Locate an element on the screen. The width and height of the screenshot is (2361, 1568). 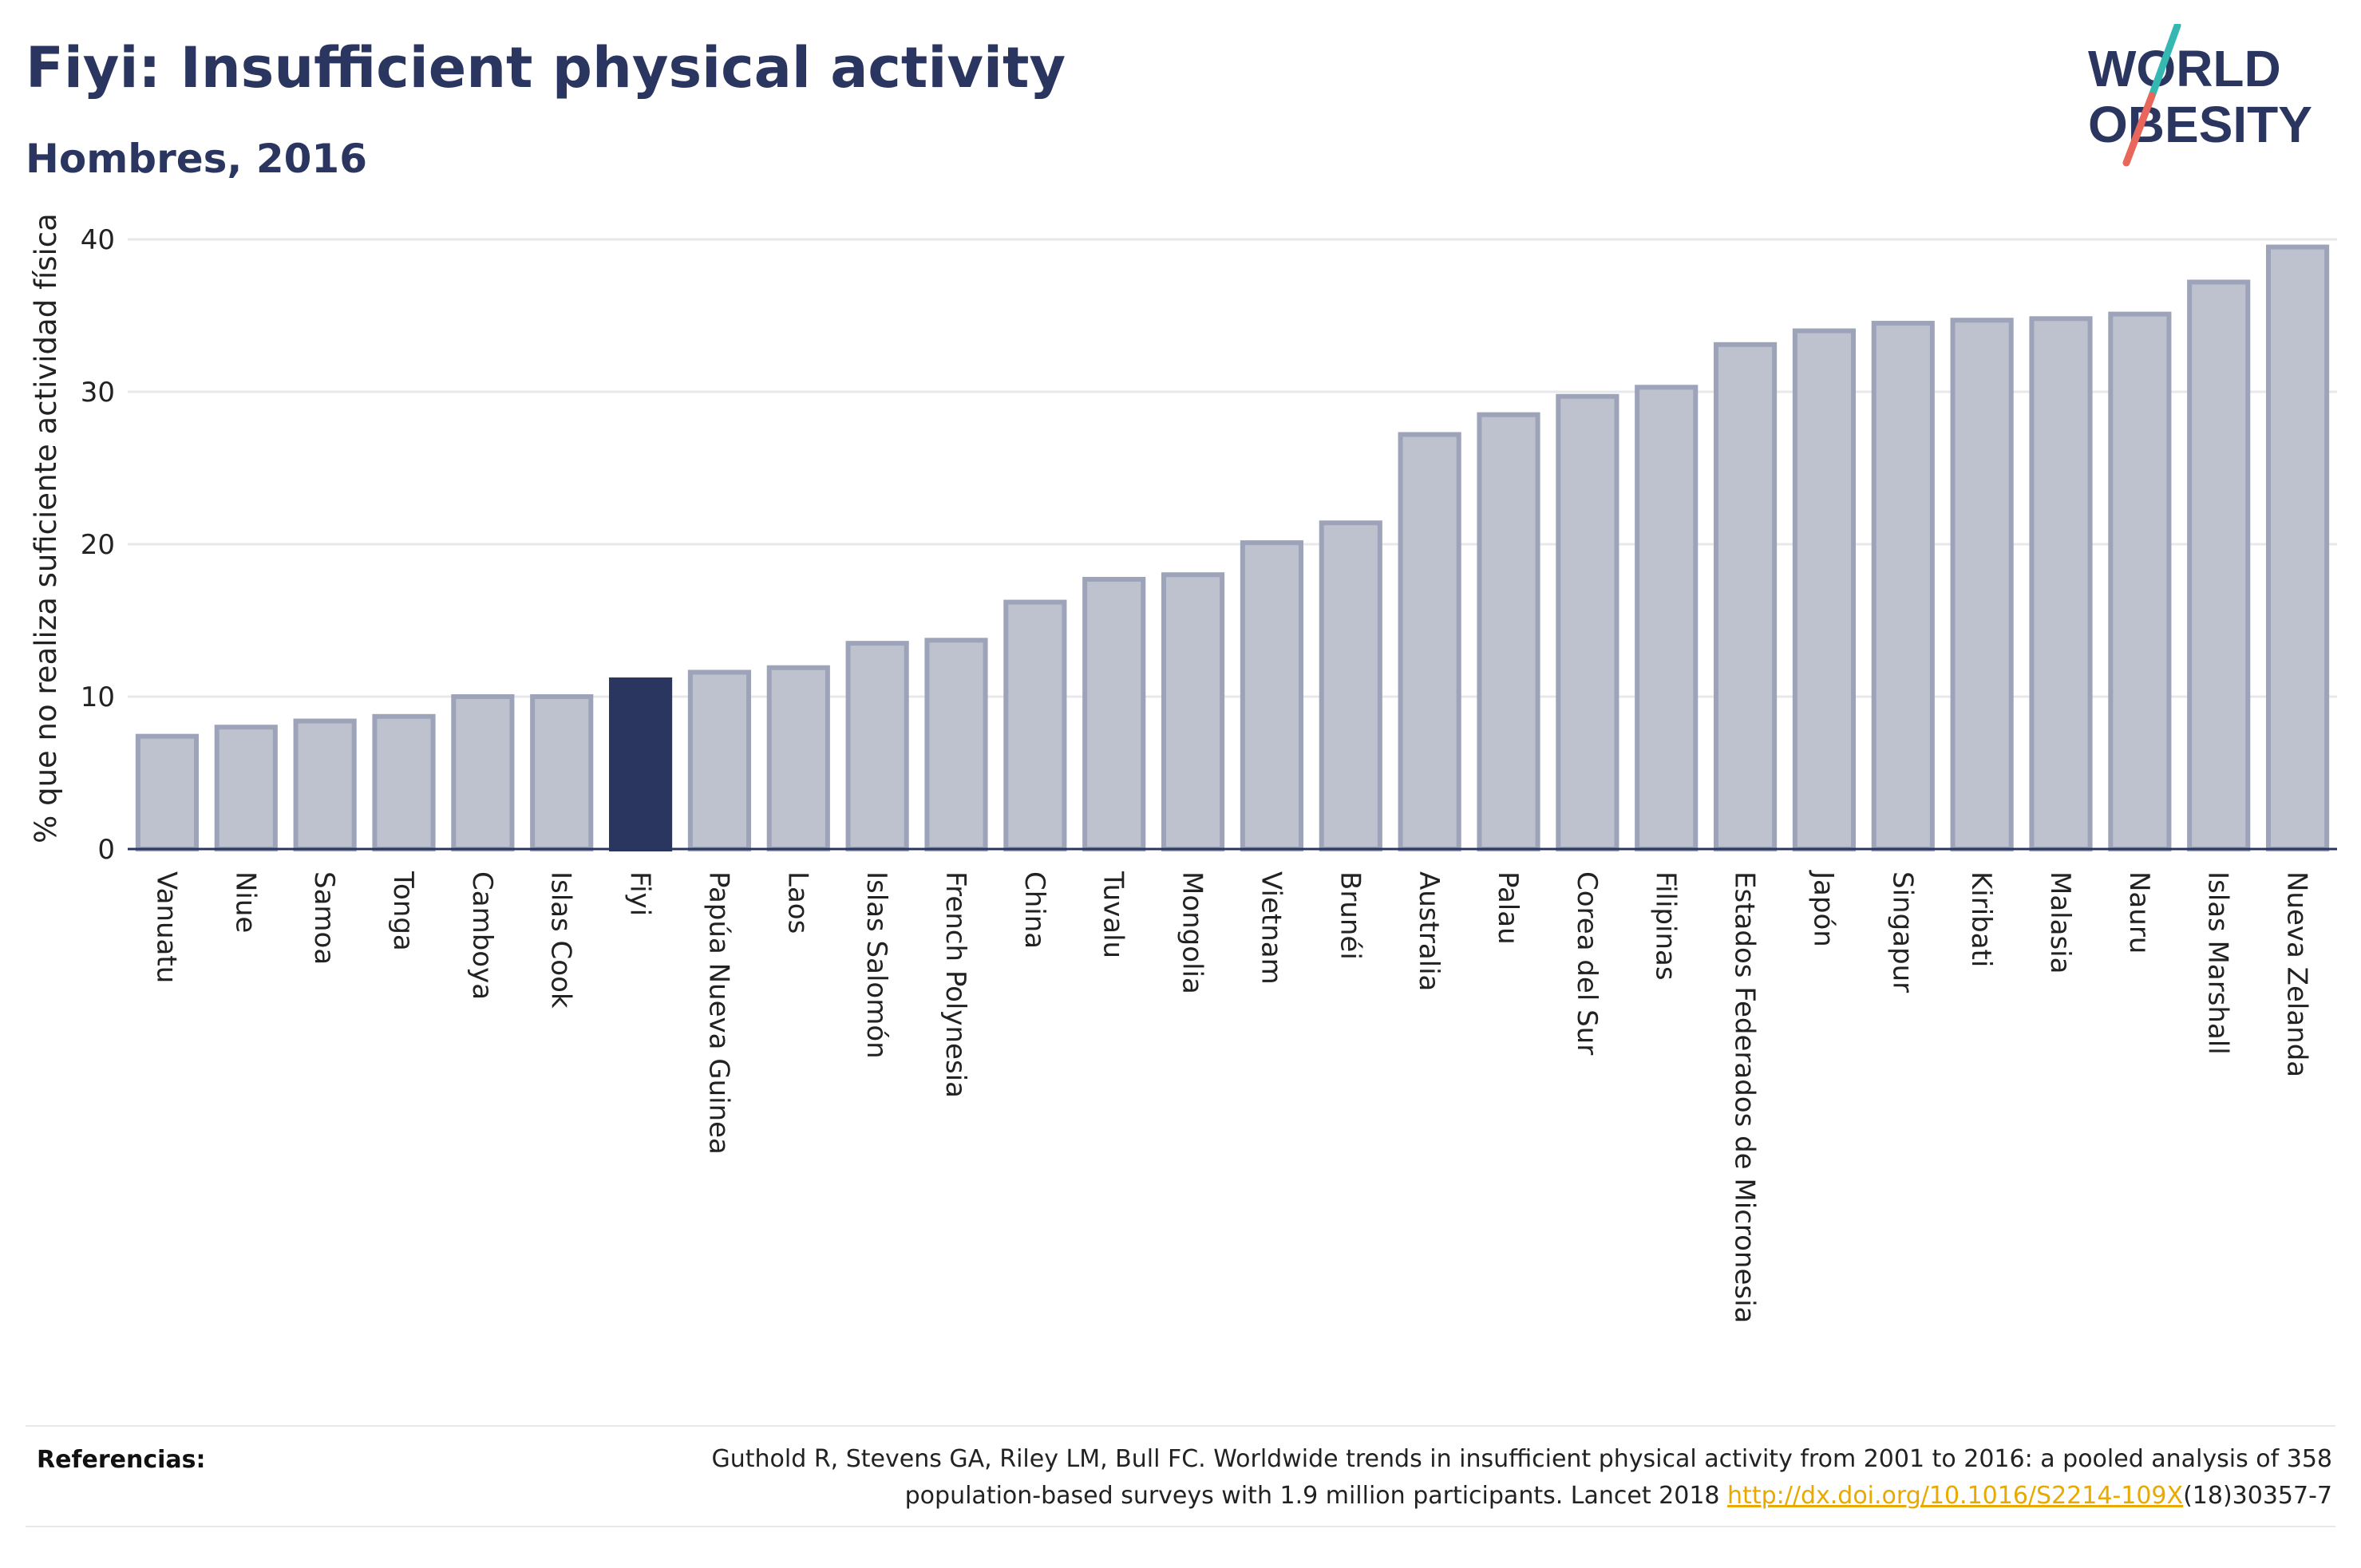
y-tick-label: 20 is located at coordinates (98, 545).